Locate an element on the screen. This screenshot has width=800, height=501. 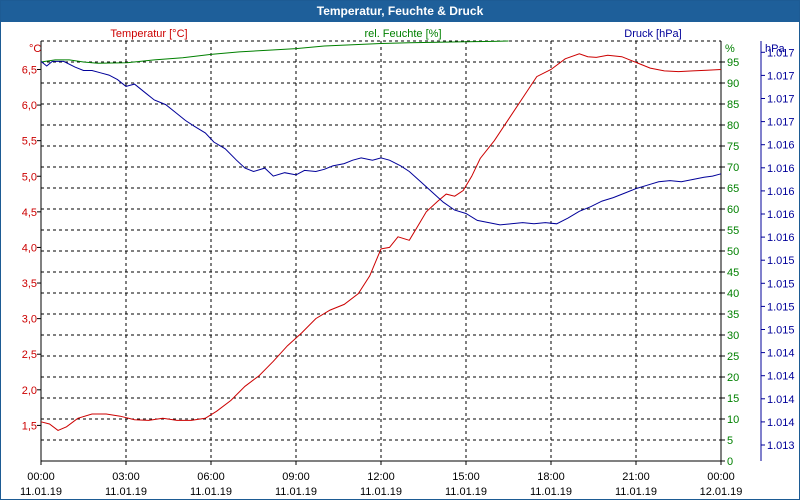
temperature-tick-label: 2,5 is located at coordinates (29, 355).